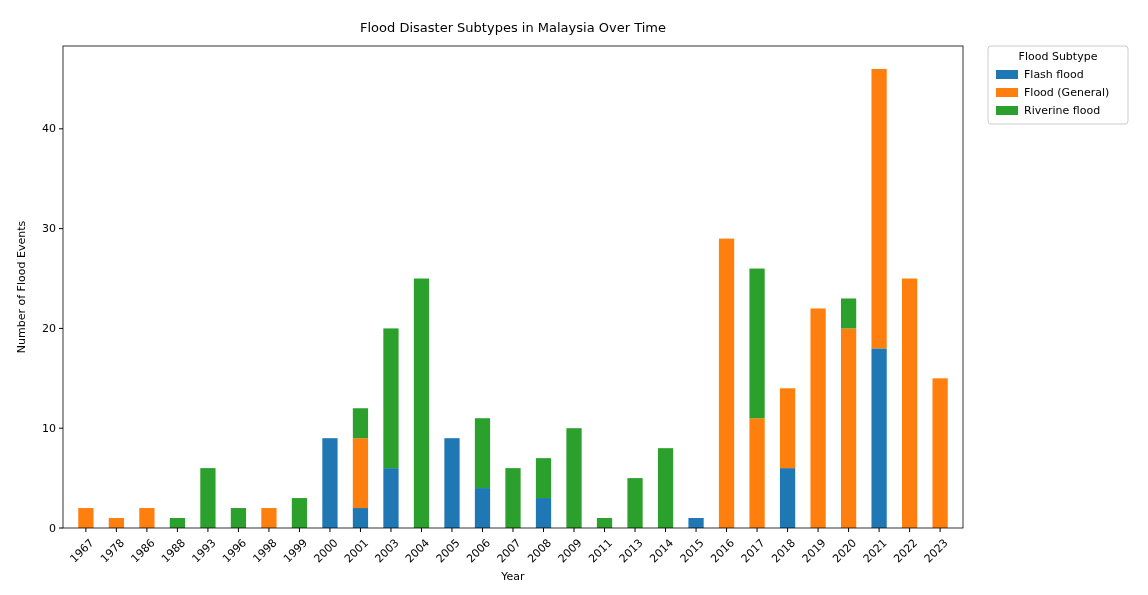 Image resolution: width=1148 pixels, height=595 pixels. What do you see at coordinates (1067, 92) in the screenshot?
I see `legend-label: Flood (General)` at bounding box center [1067, 92].